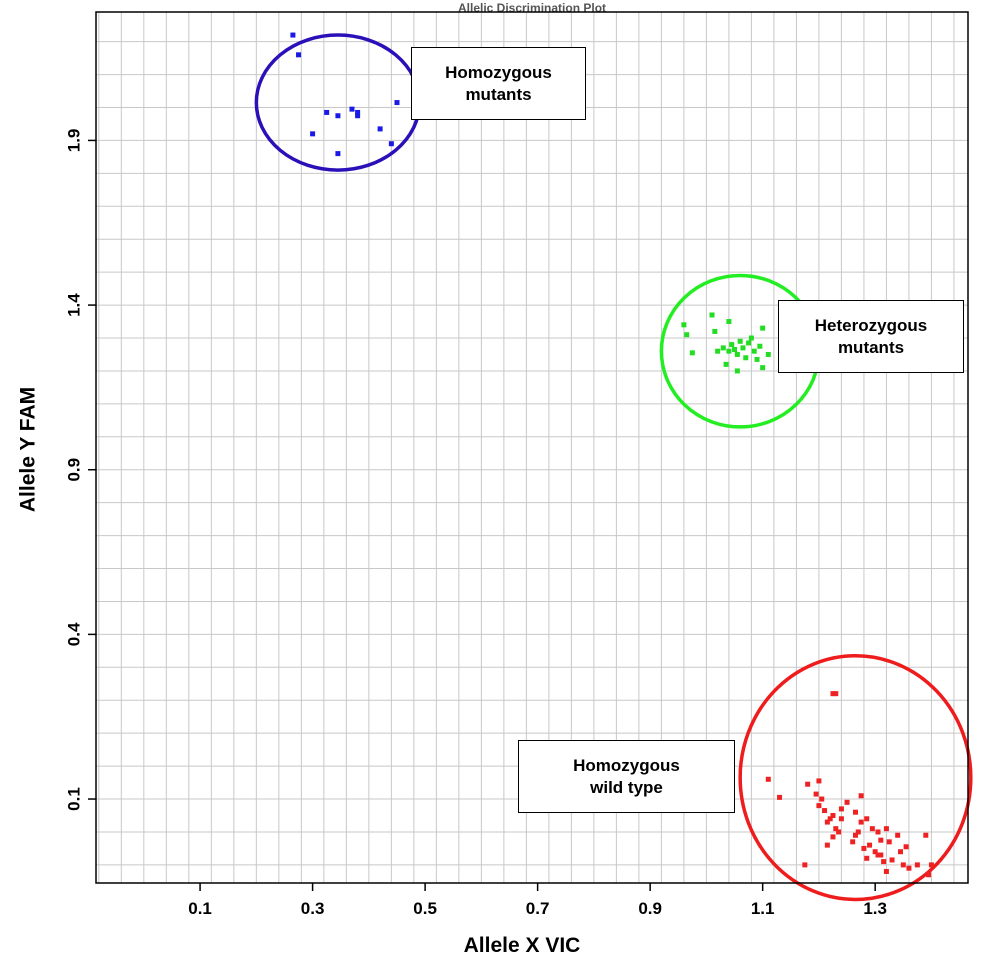 Image resolution: width=985 pixels, height=965 pixels. What do you see at coordinates (200, 908) in the screenshot?
I see `x-tick-label: 0.1` at bounding box center [200, 908].